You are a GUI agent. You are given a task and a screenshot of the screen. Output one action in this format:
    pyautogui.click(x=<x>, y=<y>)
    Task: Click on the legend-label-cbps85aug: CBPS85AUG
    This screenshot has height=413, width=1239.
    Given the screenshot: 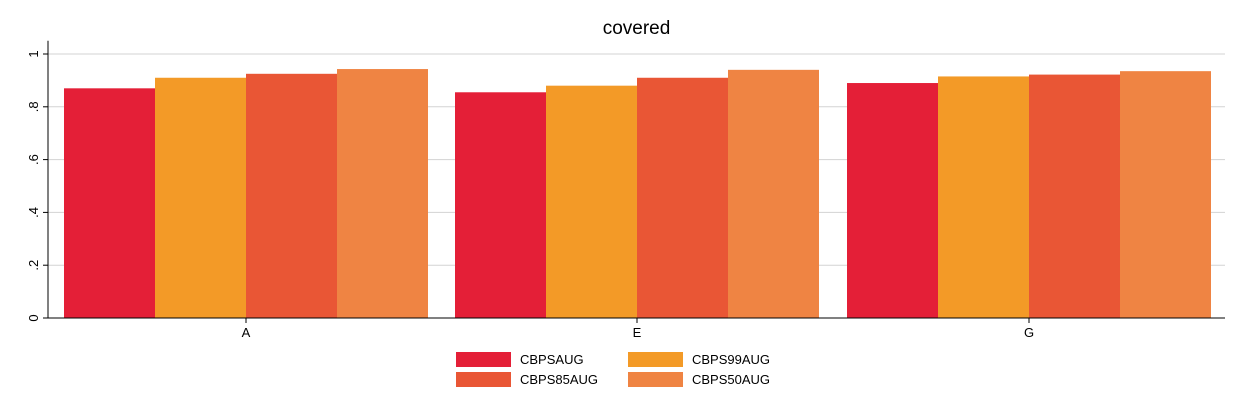 What is the action you would take?
    pyautogui.click(x=559, y=379)
    